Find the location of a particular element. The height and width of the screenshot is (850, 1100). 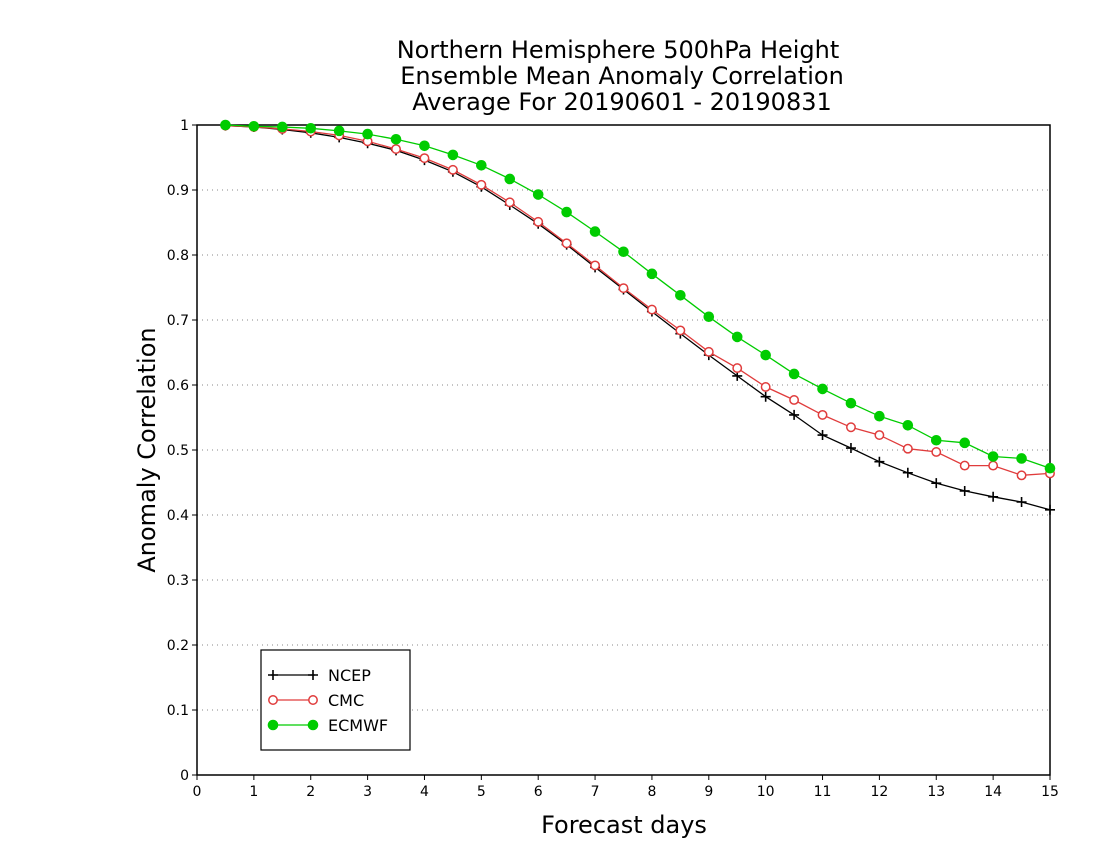

x-axis-title: Forecast days is located at coordinates (624, 825).